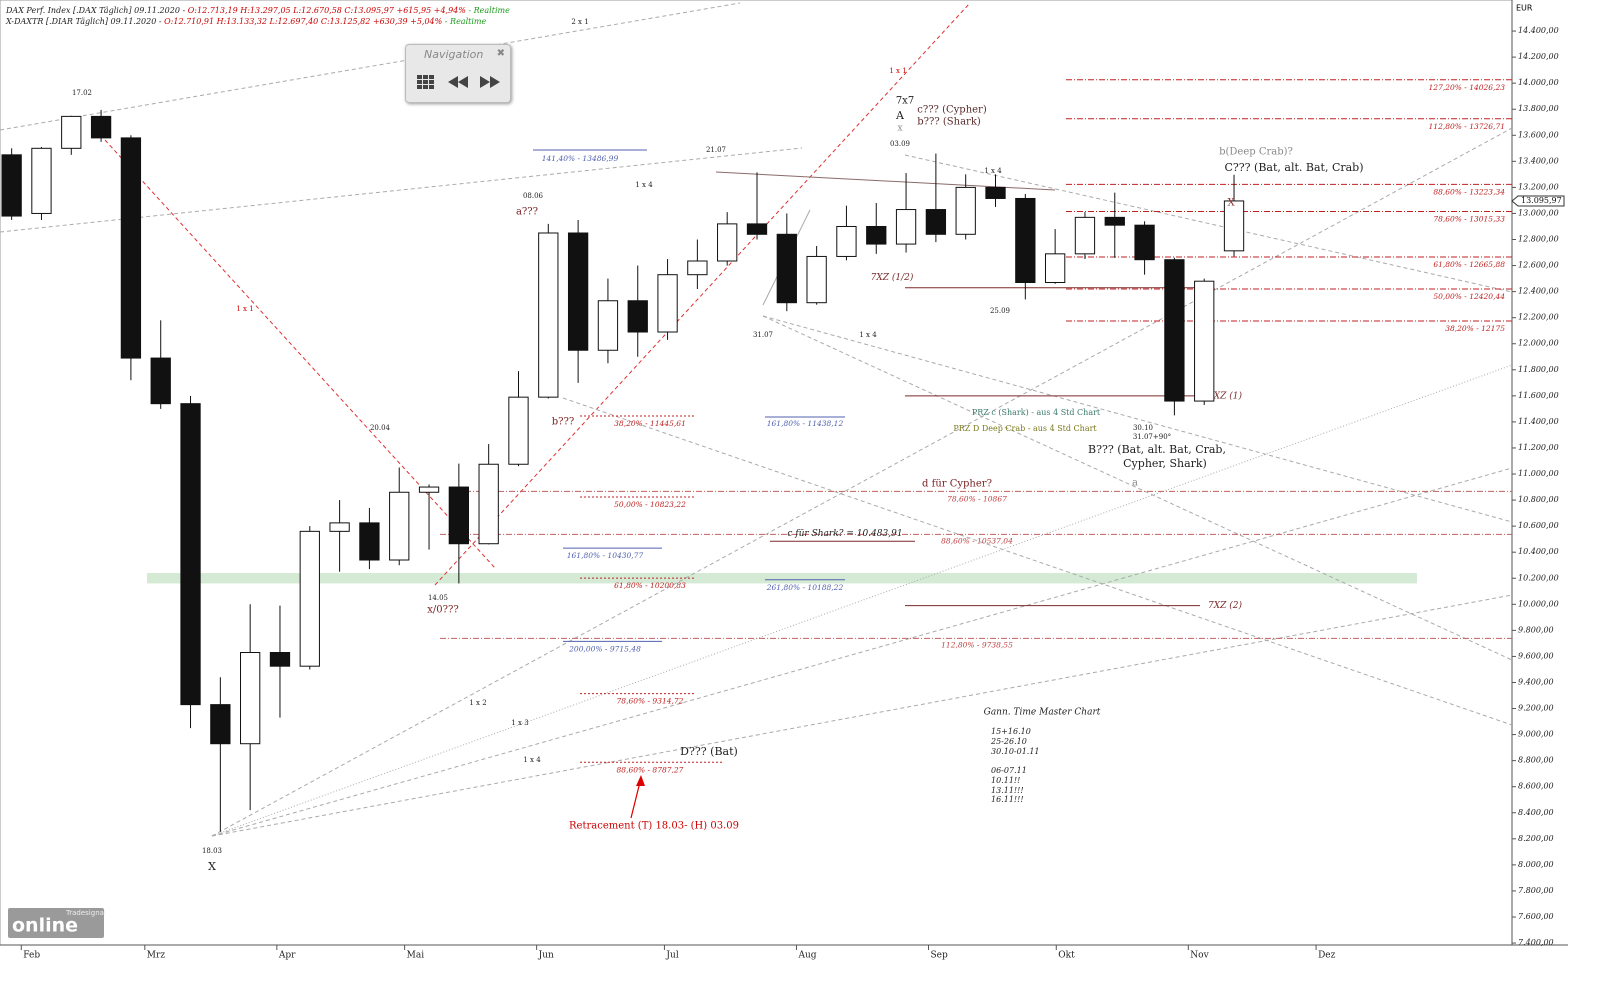  I want to click on annotation: 15+16.10, so click(1011, 731).